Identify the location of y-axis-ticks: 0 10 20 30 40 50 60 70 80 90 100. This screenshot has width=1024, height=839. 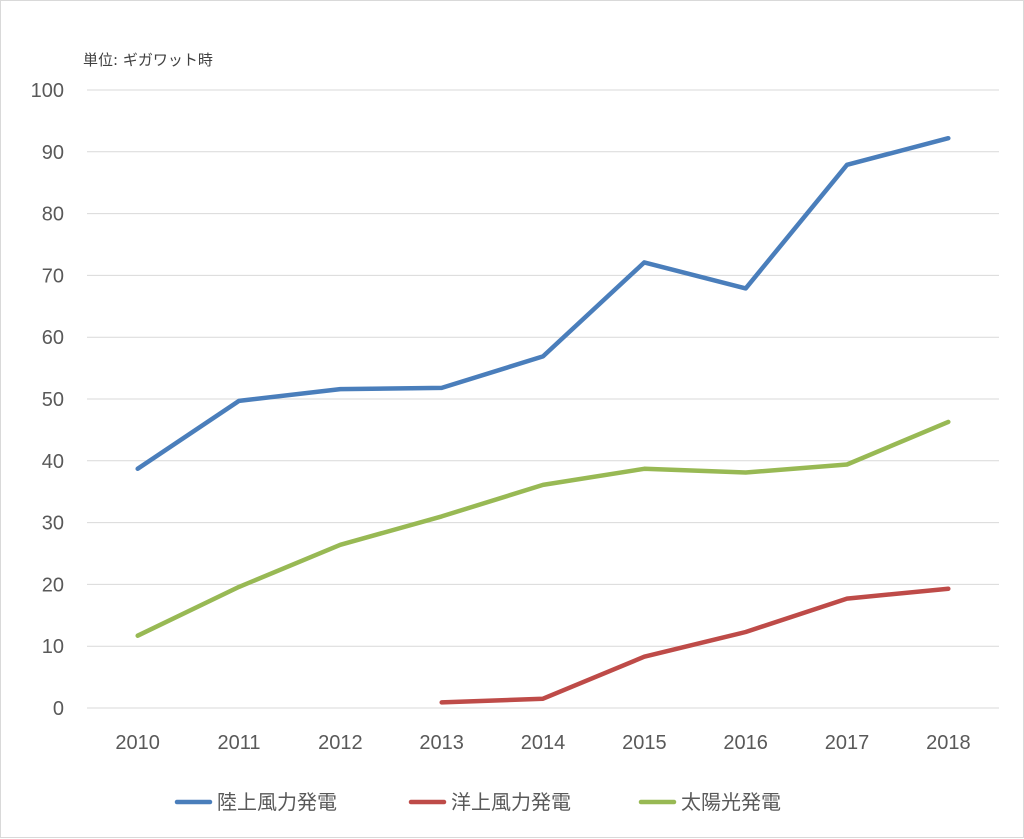
(47, 400).